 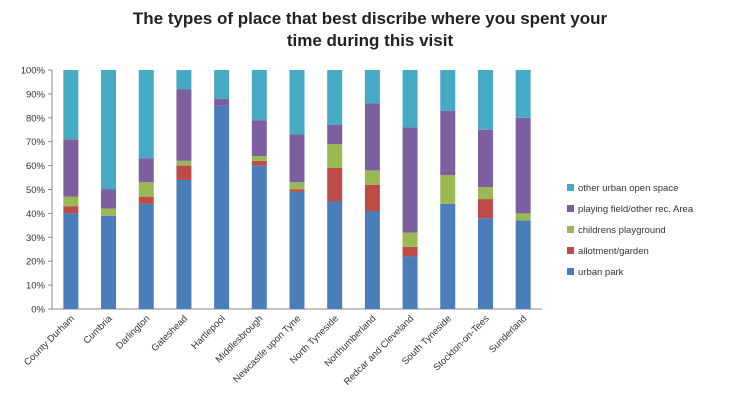 What do you see at coordinates (267, 349) in the screenshot?
I see `x-tick-label: Newcastle upon Tyne` at bounding box center [267, 349].